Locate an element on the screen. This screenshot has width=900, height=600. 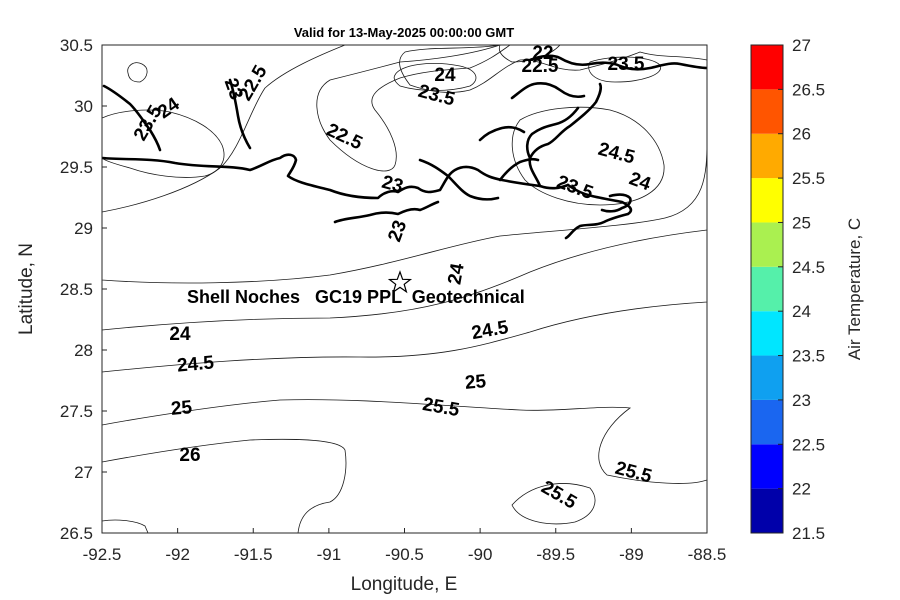
x-tick-label: -88.5 is located at coordinates (707, 554).